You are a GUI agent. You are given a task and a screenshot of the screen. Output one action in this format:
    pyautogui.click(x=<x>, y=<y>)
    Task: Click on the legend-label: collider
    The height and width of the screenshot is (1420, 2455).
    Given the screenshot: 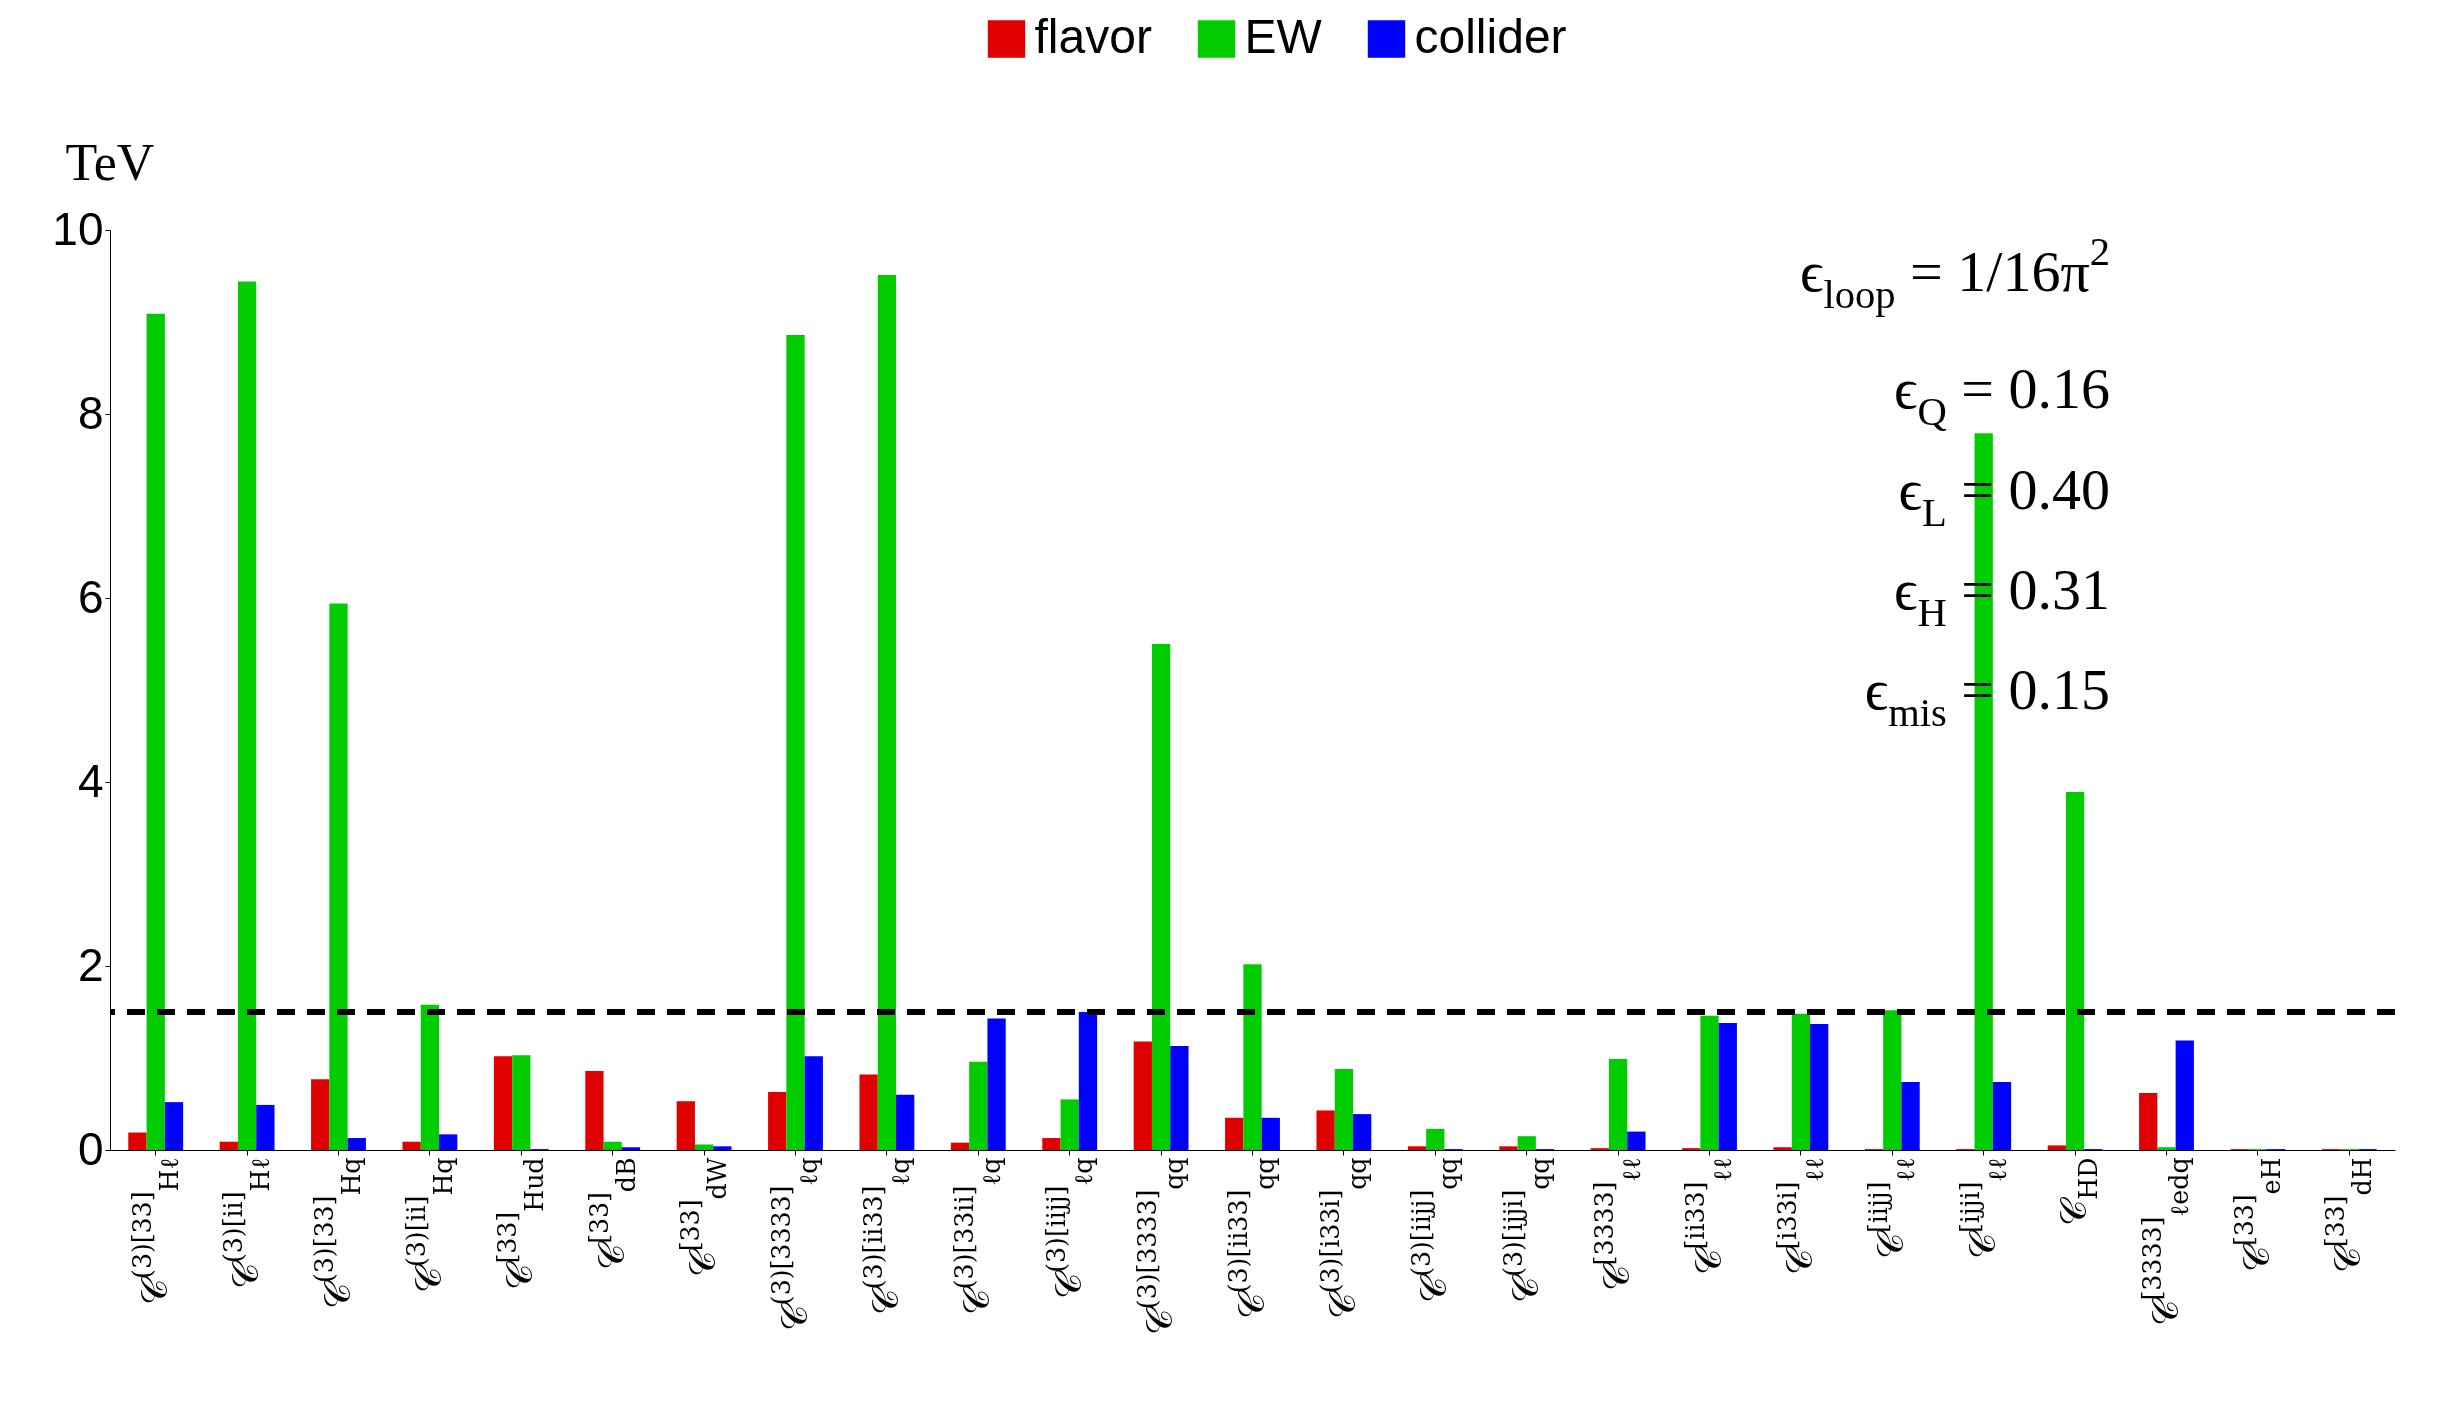 What is the action you would take?
    pyautogui.click(x=1490, y=36)
    